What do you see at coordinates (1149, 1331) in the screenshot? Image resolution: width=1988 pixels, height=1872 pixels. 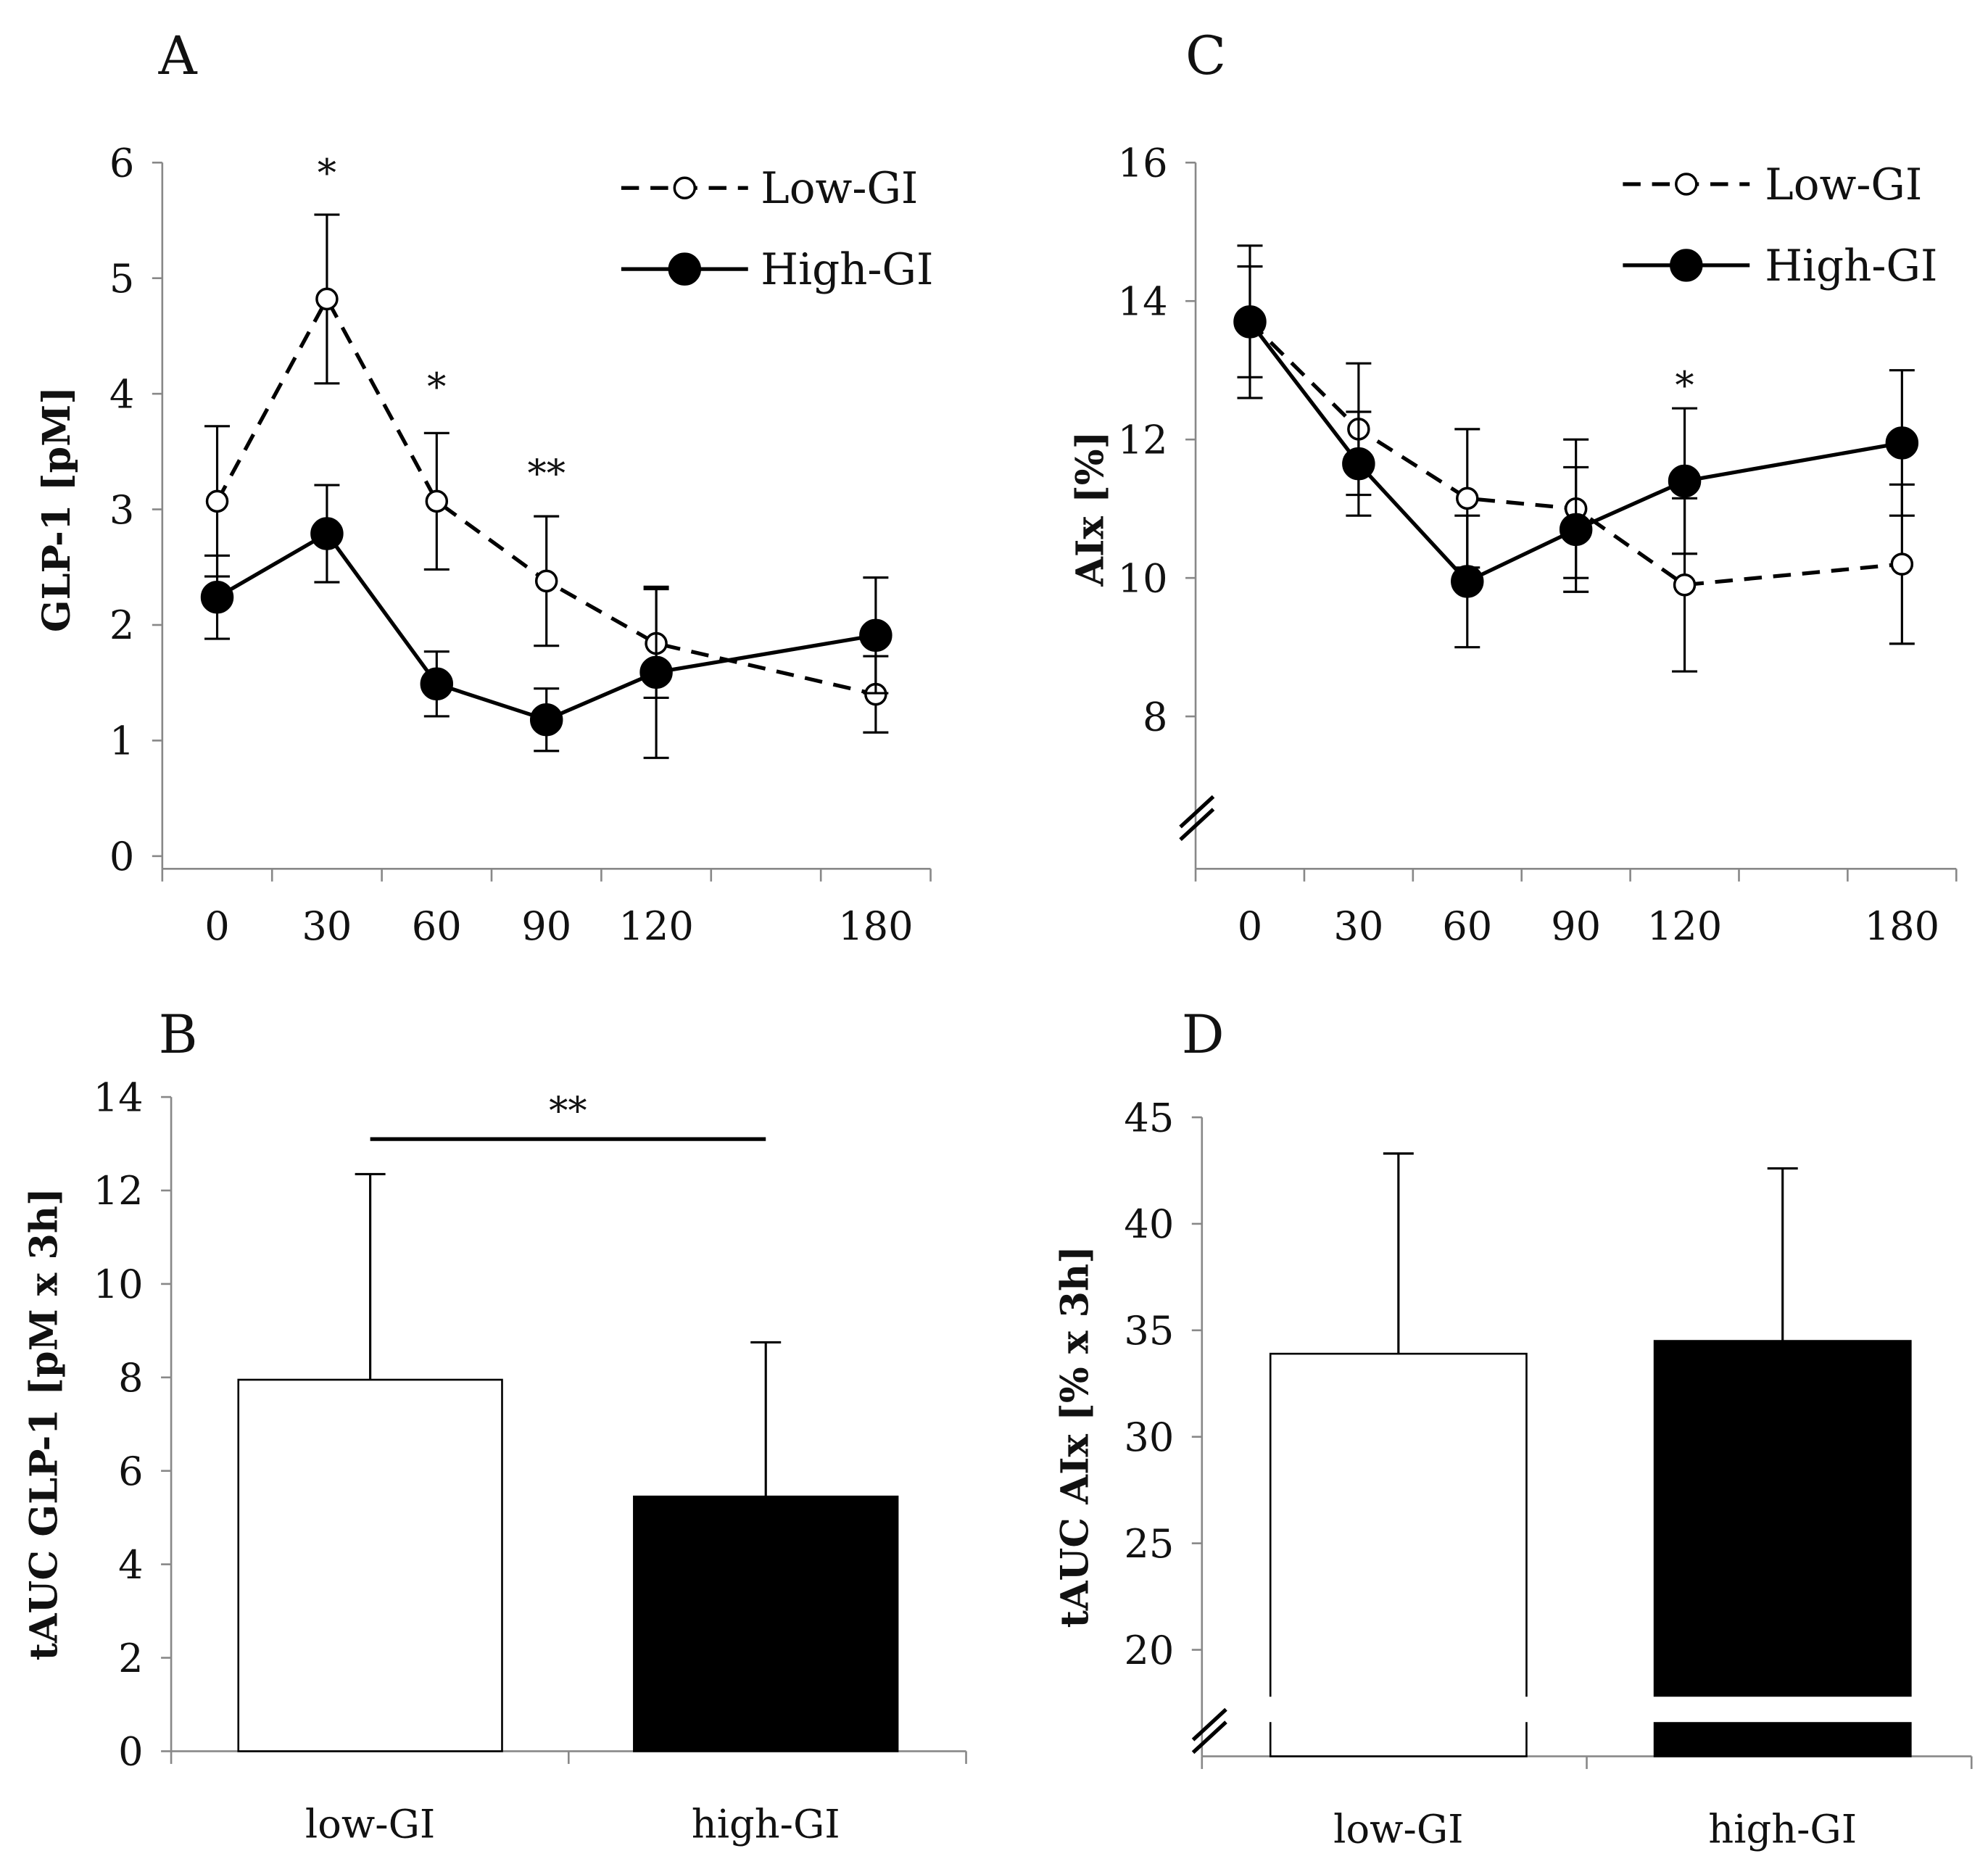 I see `y-tick-label: 35` at bounding box center [1149, 1331].